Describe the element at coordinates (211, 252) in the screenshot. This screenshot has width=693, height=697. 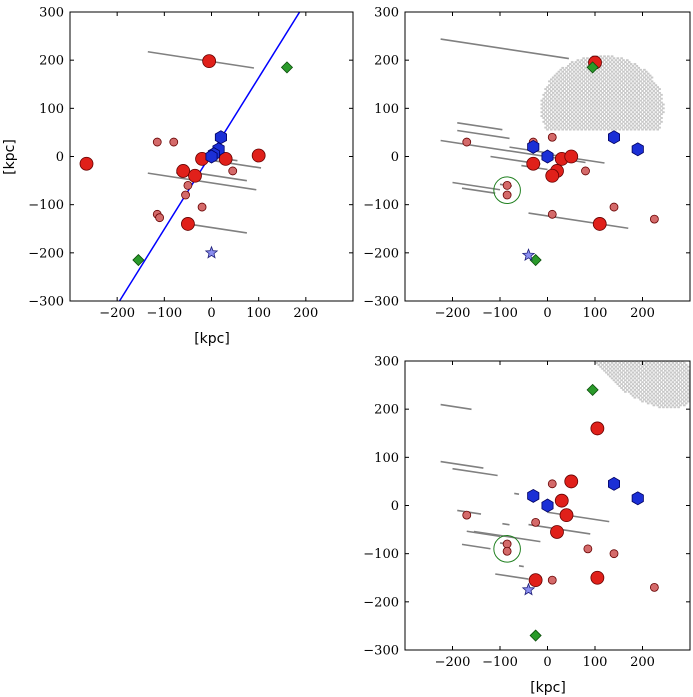
I see `panel-top-left-star-point` at that location.